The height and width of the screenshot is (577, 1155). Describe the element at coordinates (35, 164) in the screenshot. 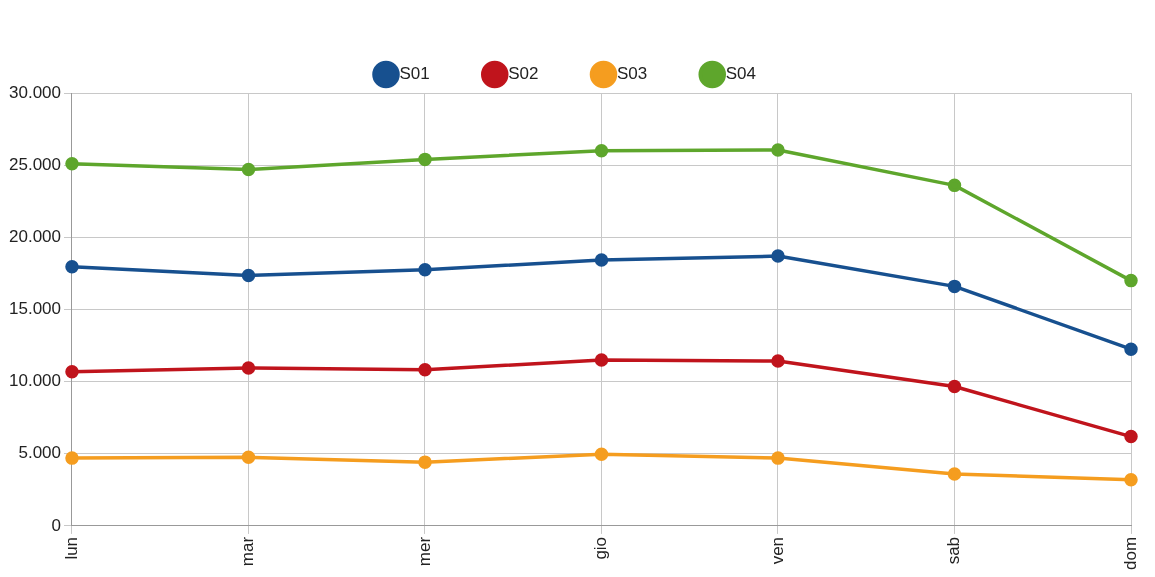

I see `y-tick-label: 25.000` at that location.